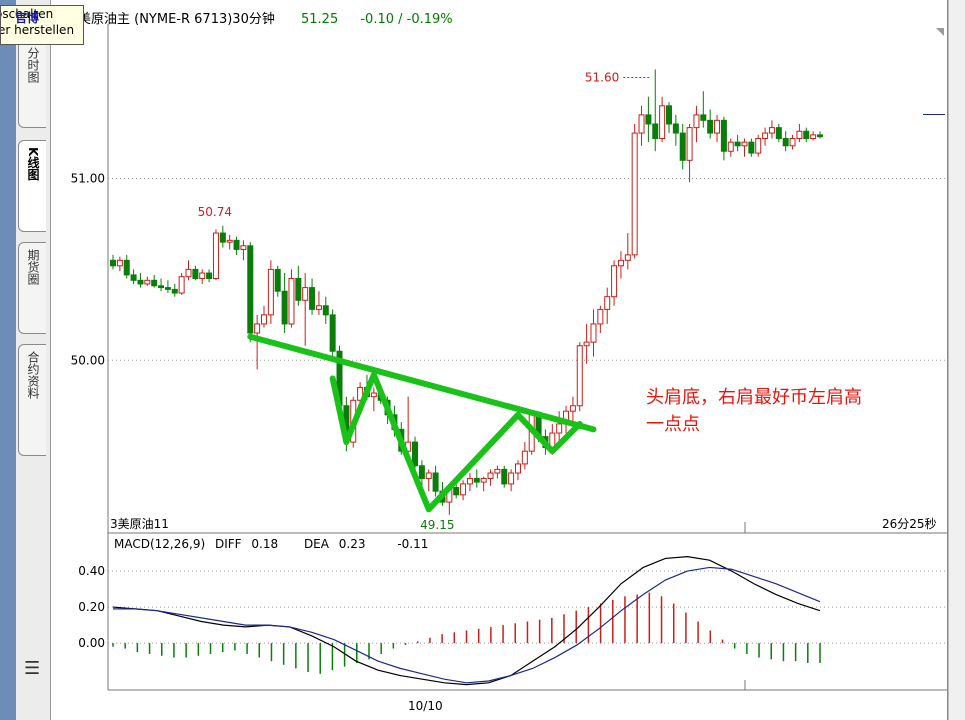  What do you see at coordinates (456, 442) in the screenshot?
I see `head-shoulders-pattern` at bounding box center [456, 442].